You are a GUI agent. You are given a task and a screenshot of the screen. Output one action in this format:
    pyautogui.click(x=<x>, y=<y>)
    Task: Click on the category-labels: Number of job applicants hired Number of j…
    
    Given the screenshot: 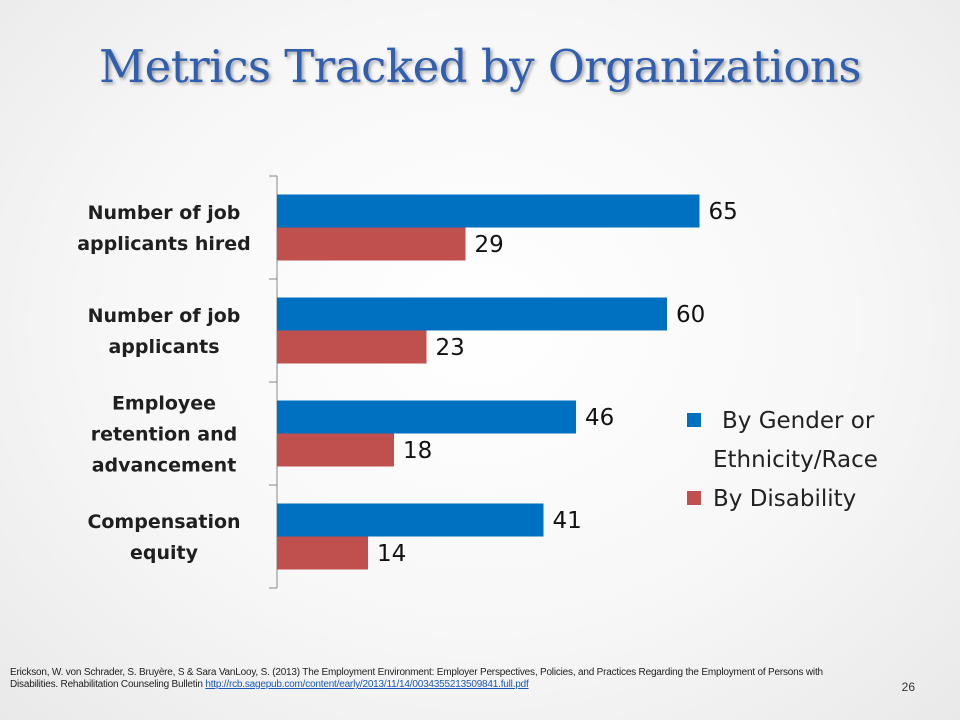 What is the action you would take?
    pyautogui.click(x=164, y=383)
    